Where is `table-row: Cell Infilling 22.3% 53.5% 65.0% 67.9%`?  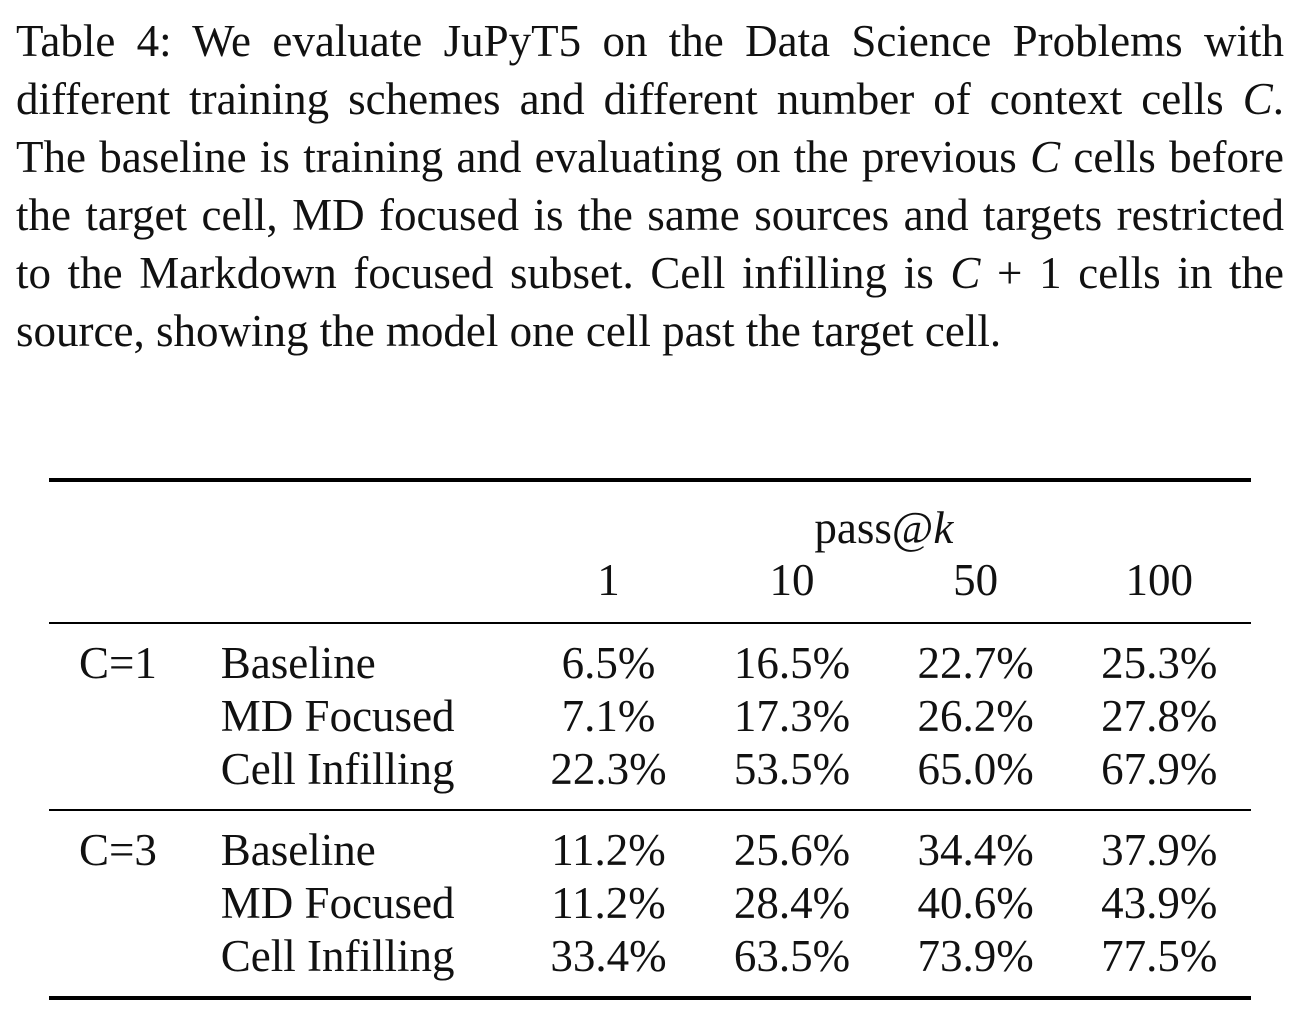 table-row: Cell Infilling 22.3% 53.5% 65.0% 67.9% is located at coordinates (650, 776).